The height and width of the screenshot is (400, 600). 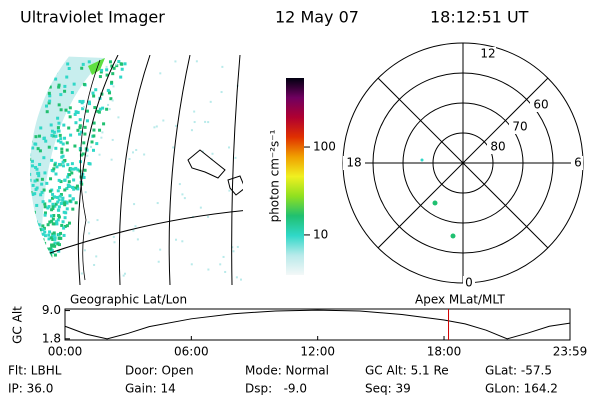 I want to click on colorbar-label: photon cm⁻²s⁻¹, so click(x=275, y=175).